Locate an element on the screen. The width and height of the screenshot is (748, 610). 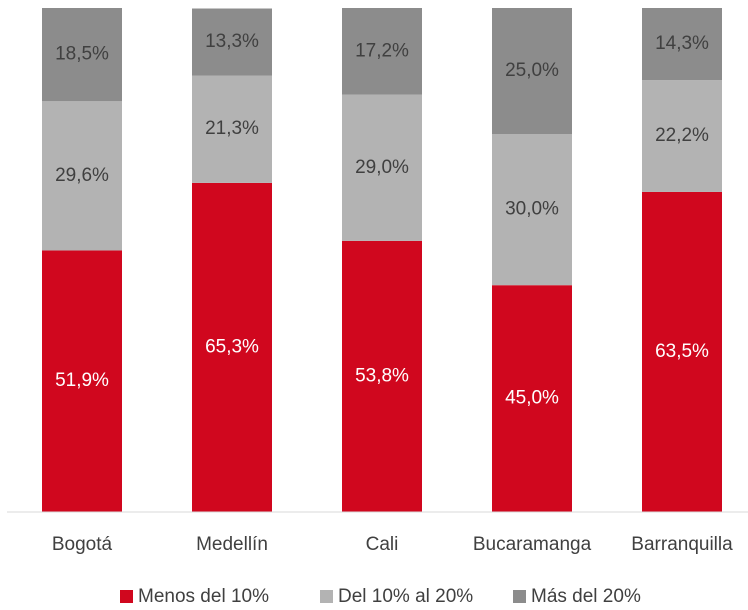
data-label: 18,5% is located at coordinates (82, 54).